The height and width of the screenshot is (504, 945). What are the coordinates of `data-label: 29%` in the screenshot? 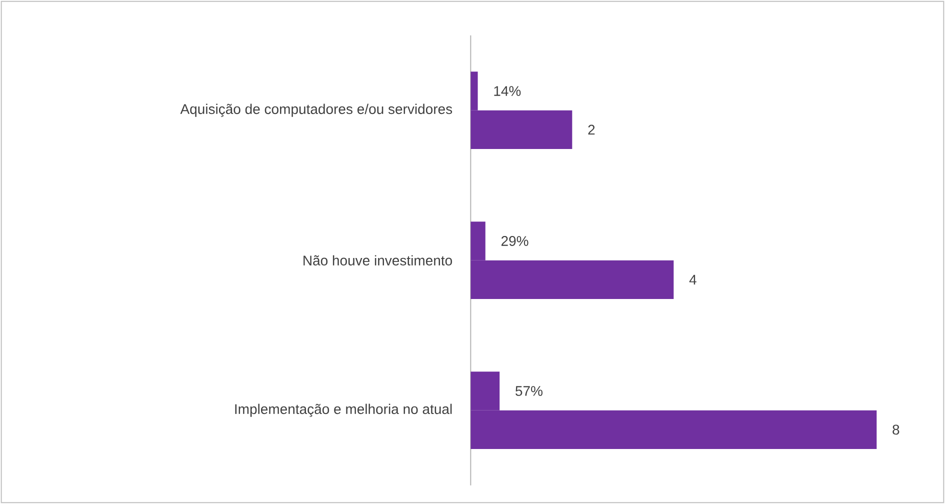 It's located at (514, 241).